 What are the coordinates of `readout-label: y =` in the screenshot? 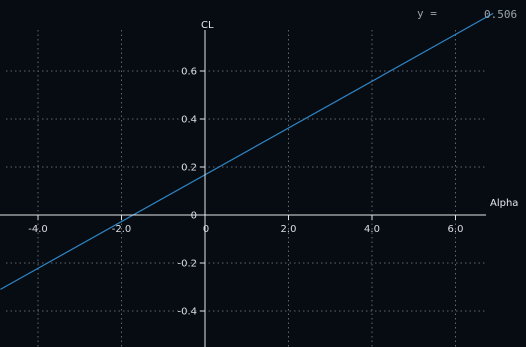 It's located at (427, 13).